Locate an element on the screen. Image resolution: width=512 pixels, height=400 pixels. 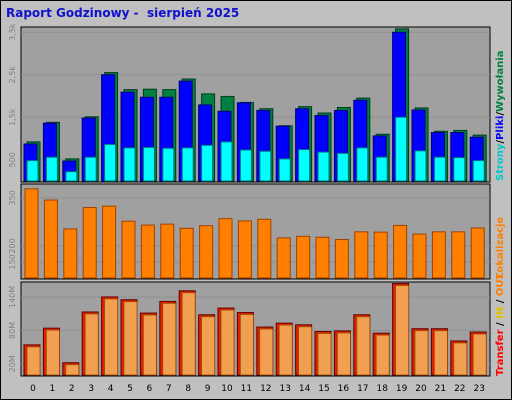
legend-sites: Lokalizacje is located at coordinates (500, 248).